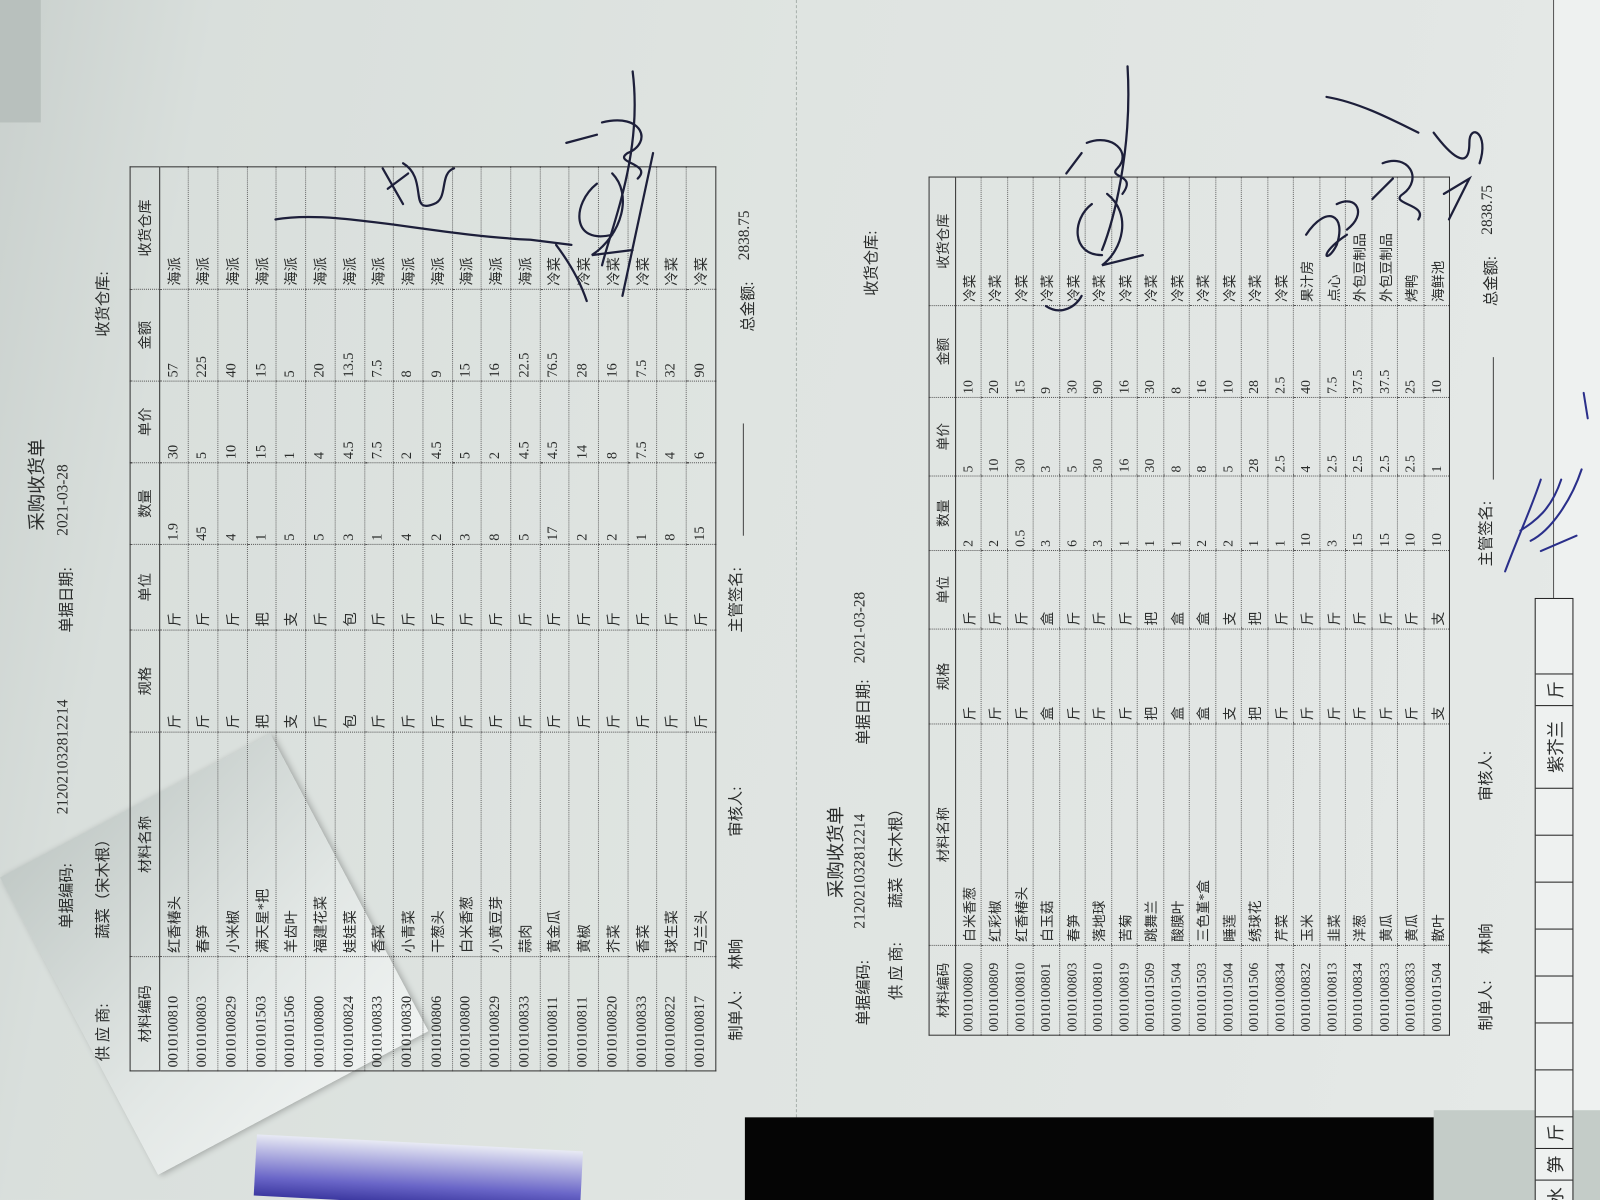 The height and width of the screenshot is (1200, 1600). What do you see at coordinates (613, 844) in the screenshot?
I see `table-cell: 芥菜` at bounding box center [613, 844].